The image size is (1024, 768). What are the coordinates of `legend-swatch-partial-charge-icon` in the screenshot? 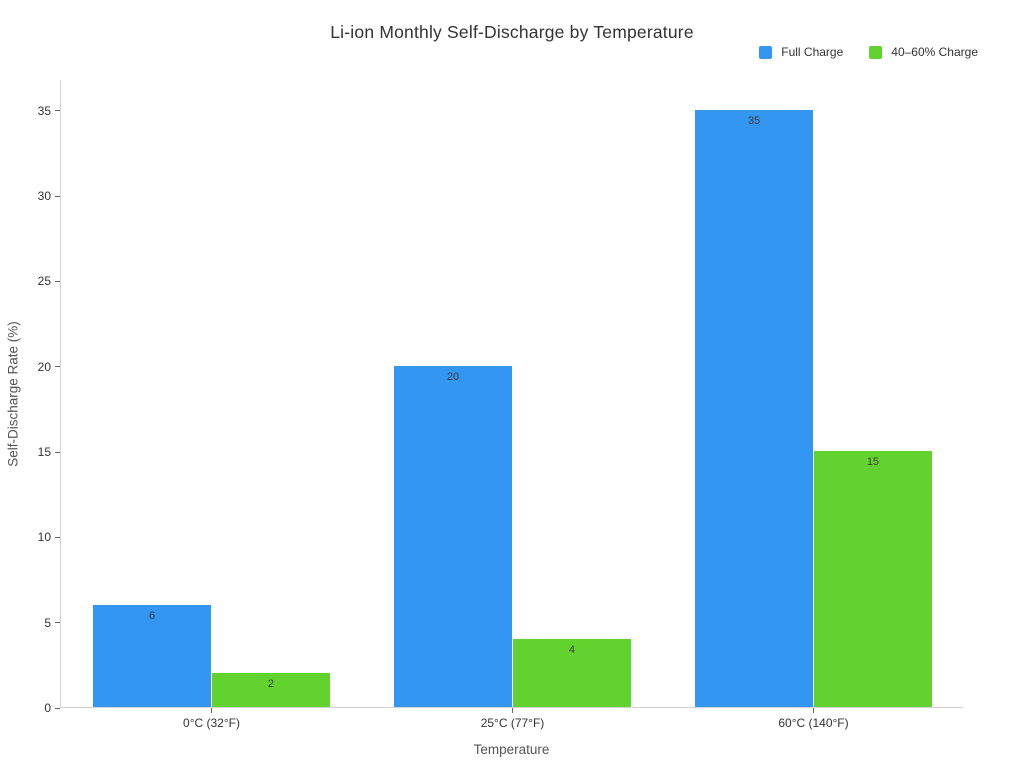 It's located at (876, 52).